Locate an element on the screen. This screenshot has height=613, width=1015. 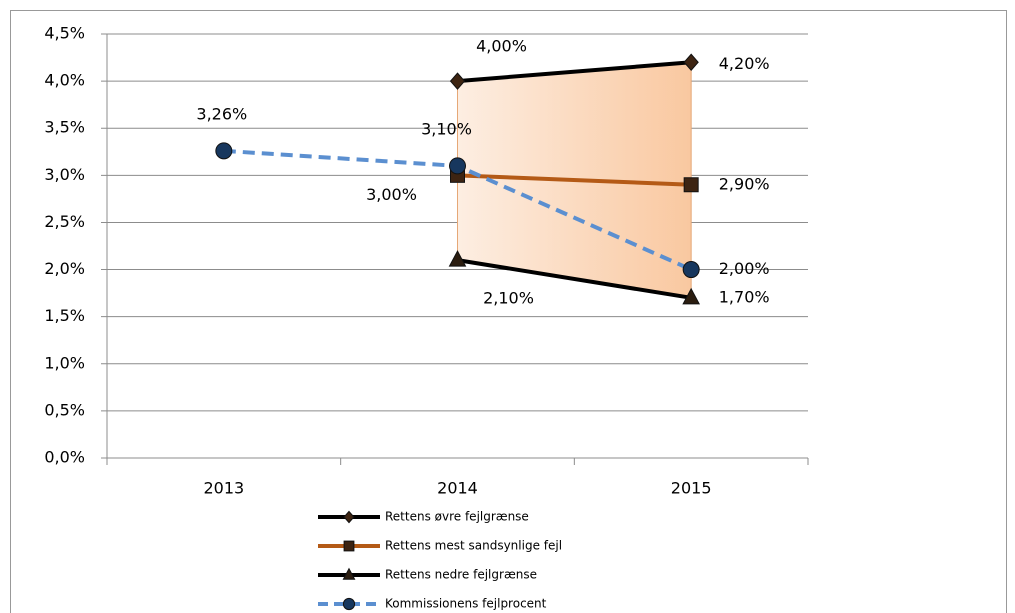
y-tick-label: 0,5% is located at coordinates (64, 409).